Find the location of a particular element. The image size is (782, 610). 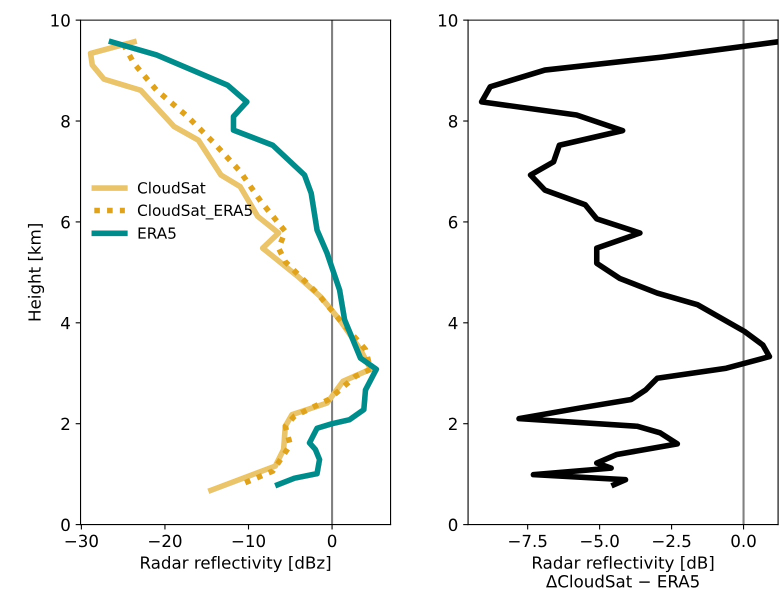

legend-label: CloudSat_ERA5 is located at coordinates (195, 212).